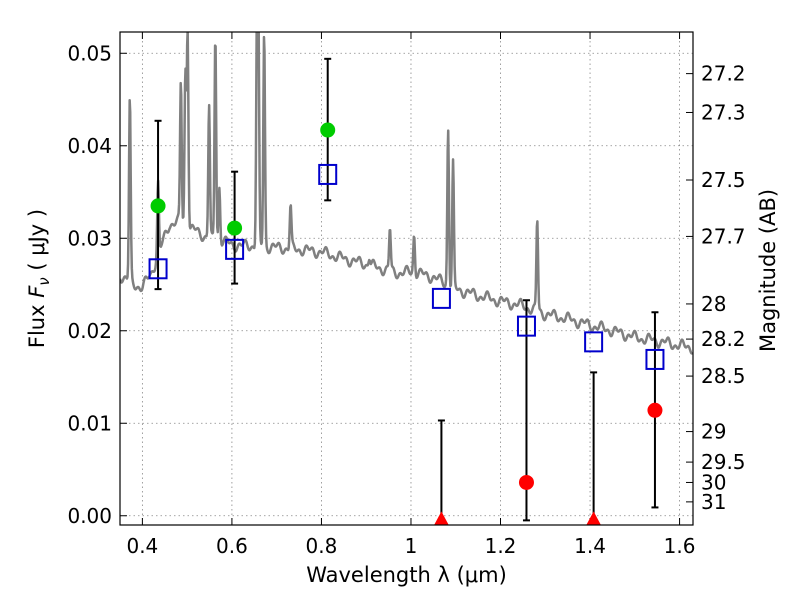  I want to click on y-axis-right-label: Magnitude (AB), so click(768, 270).